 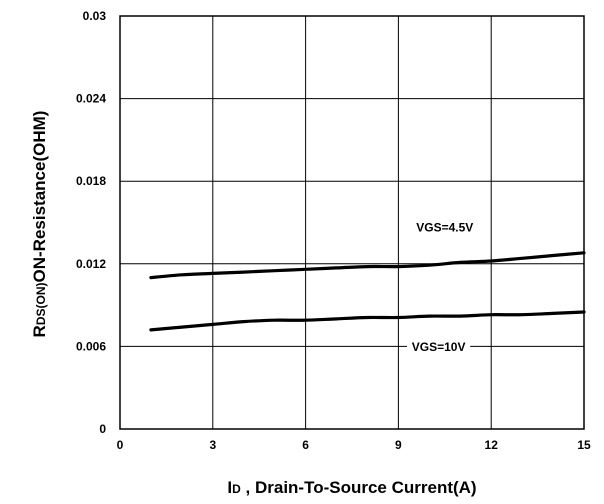 What do you see at coordinates (91, 99) in the screenshot?
I see `y-tick-label: 0.024` at bounding box center [91, 99].